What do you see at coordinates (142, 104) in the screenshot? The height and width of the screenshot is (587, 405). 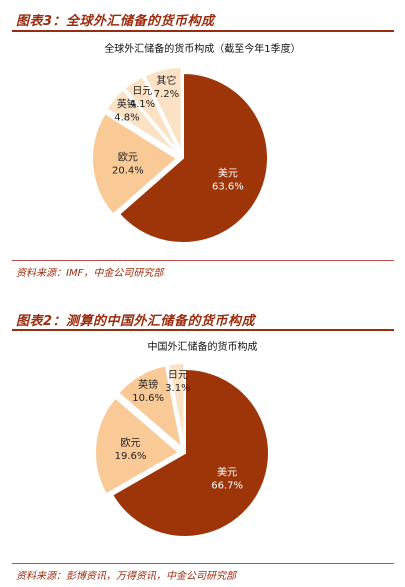 I see `pie-label-value-3: 4.1%` at bounding box center [142, 104].